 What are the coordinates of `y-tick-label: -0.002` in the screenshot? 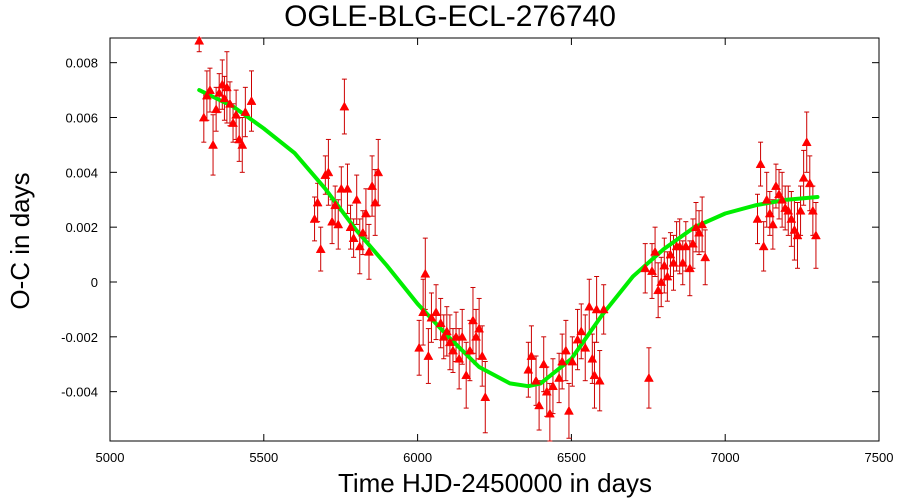 It's located at (79, 337).